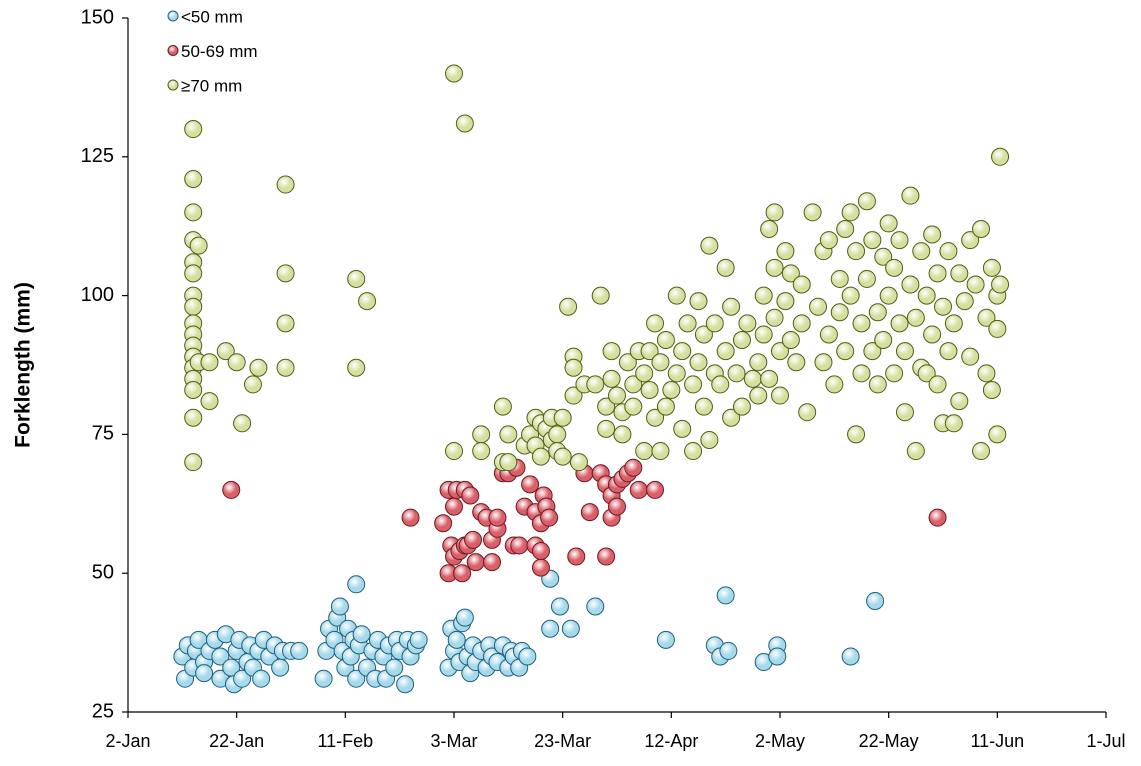 This screenshot has width=1141, height=766. I want to click on x-tick-label: 12-Apr, so click(671, 741).